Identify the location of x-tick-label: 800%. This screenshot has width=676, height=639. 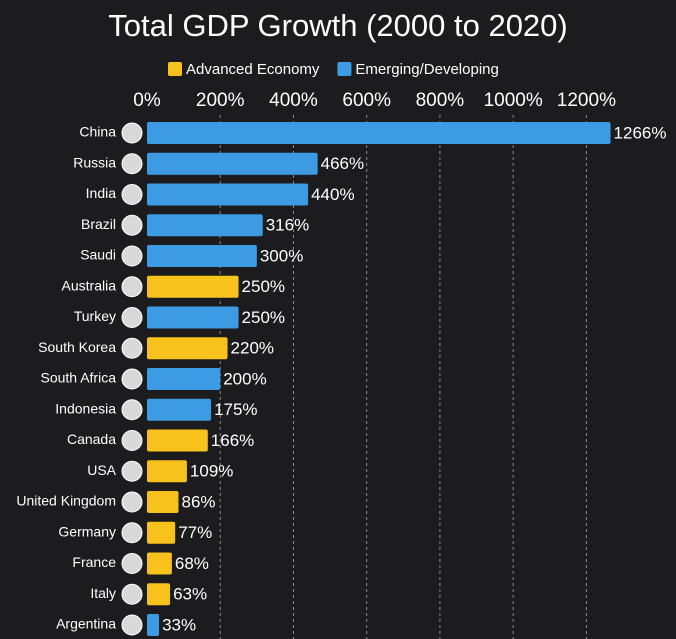
(440, 100).